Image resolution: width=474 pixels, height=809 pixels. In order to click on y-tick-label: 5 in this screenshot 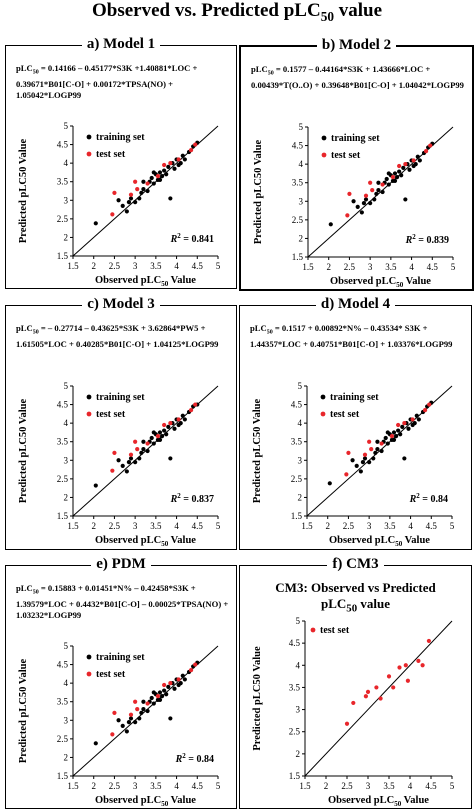, I will do `click(300, 386)`.